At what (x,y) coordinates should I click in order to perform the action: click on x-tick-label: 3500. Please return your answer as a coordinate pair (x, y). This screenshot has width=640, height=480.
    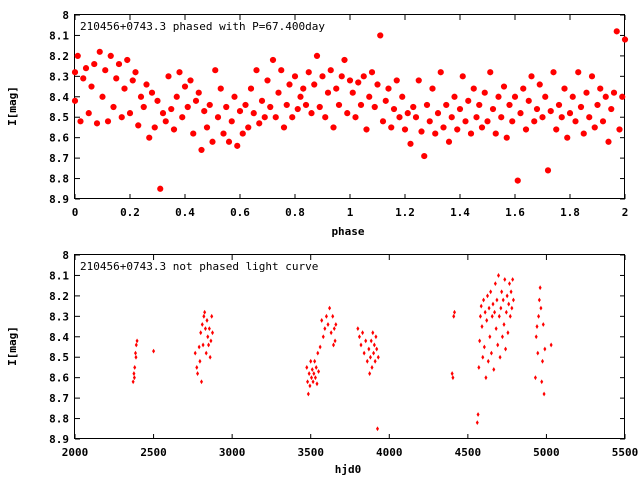
    Looking at the image, I should click on (310, 452).